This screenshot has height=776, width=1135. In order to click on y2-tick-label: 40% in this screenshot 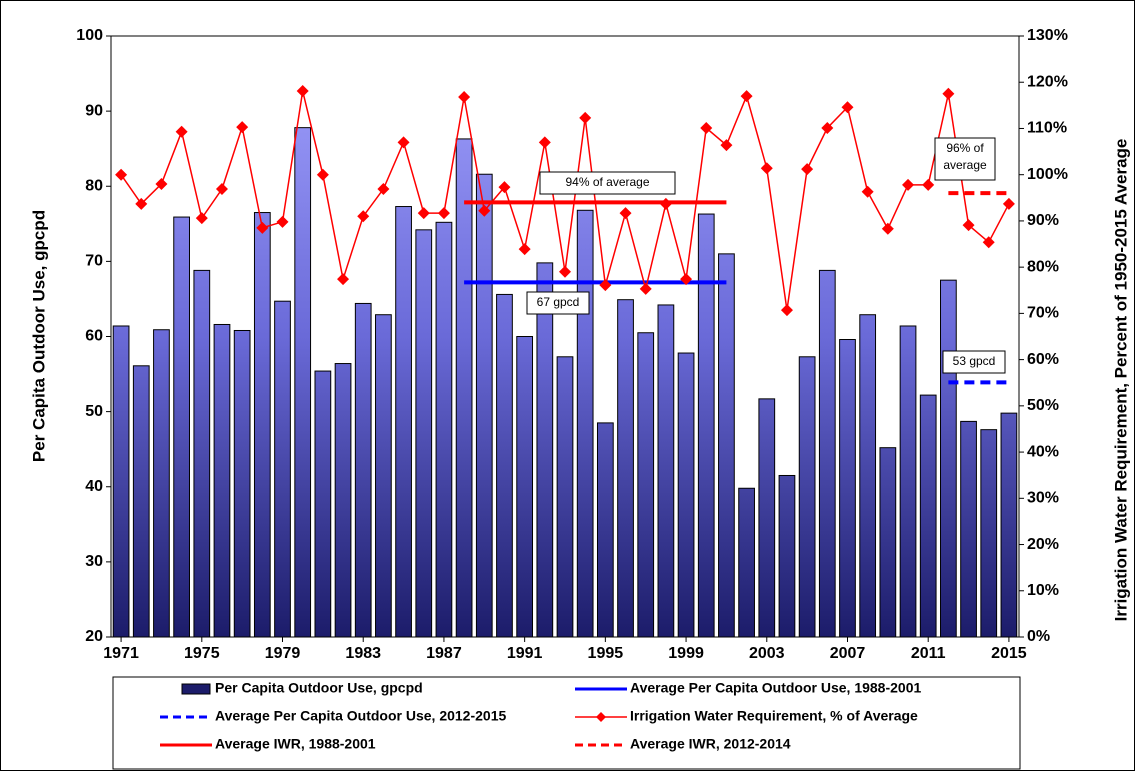, I will do `click(1043, 451)`.